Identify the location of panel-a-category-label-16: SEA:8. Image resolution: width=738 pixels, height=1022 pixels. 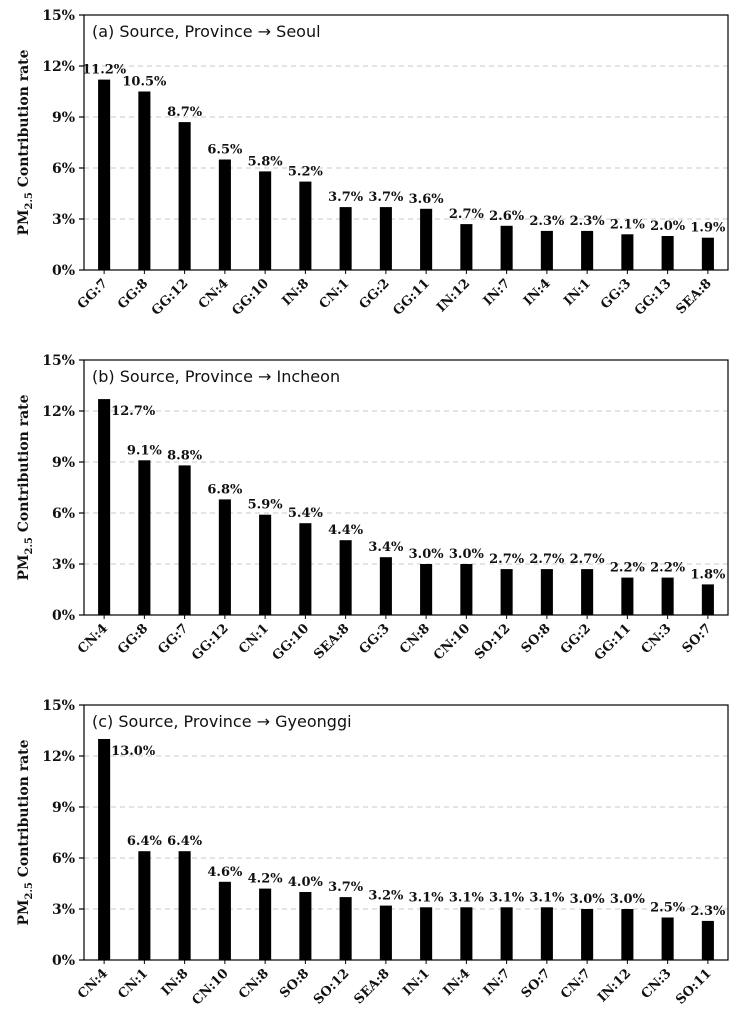
(694, 296).